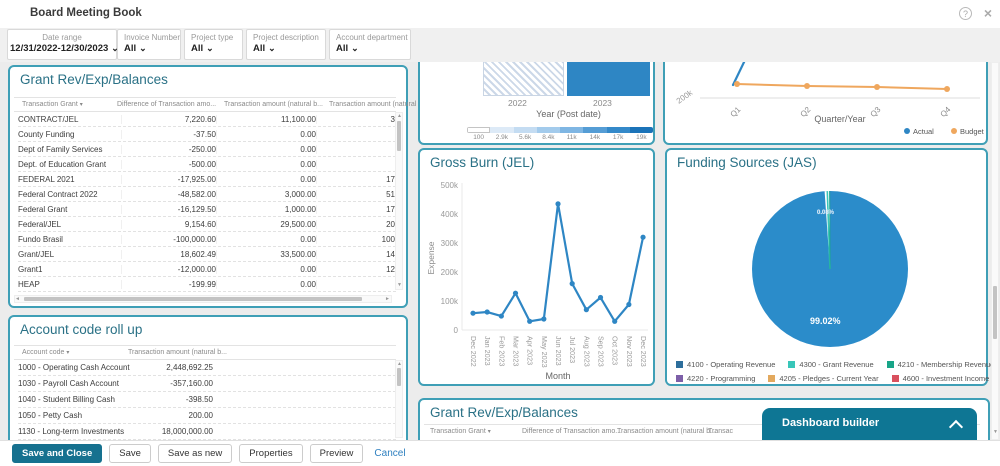 The height and width of the screenshot is (466, 1000). I want to click on svg-text: Q2, so click(806, 112).